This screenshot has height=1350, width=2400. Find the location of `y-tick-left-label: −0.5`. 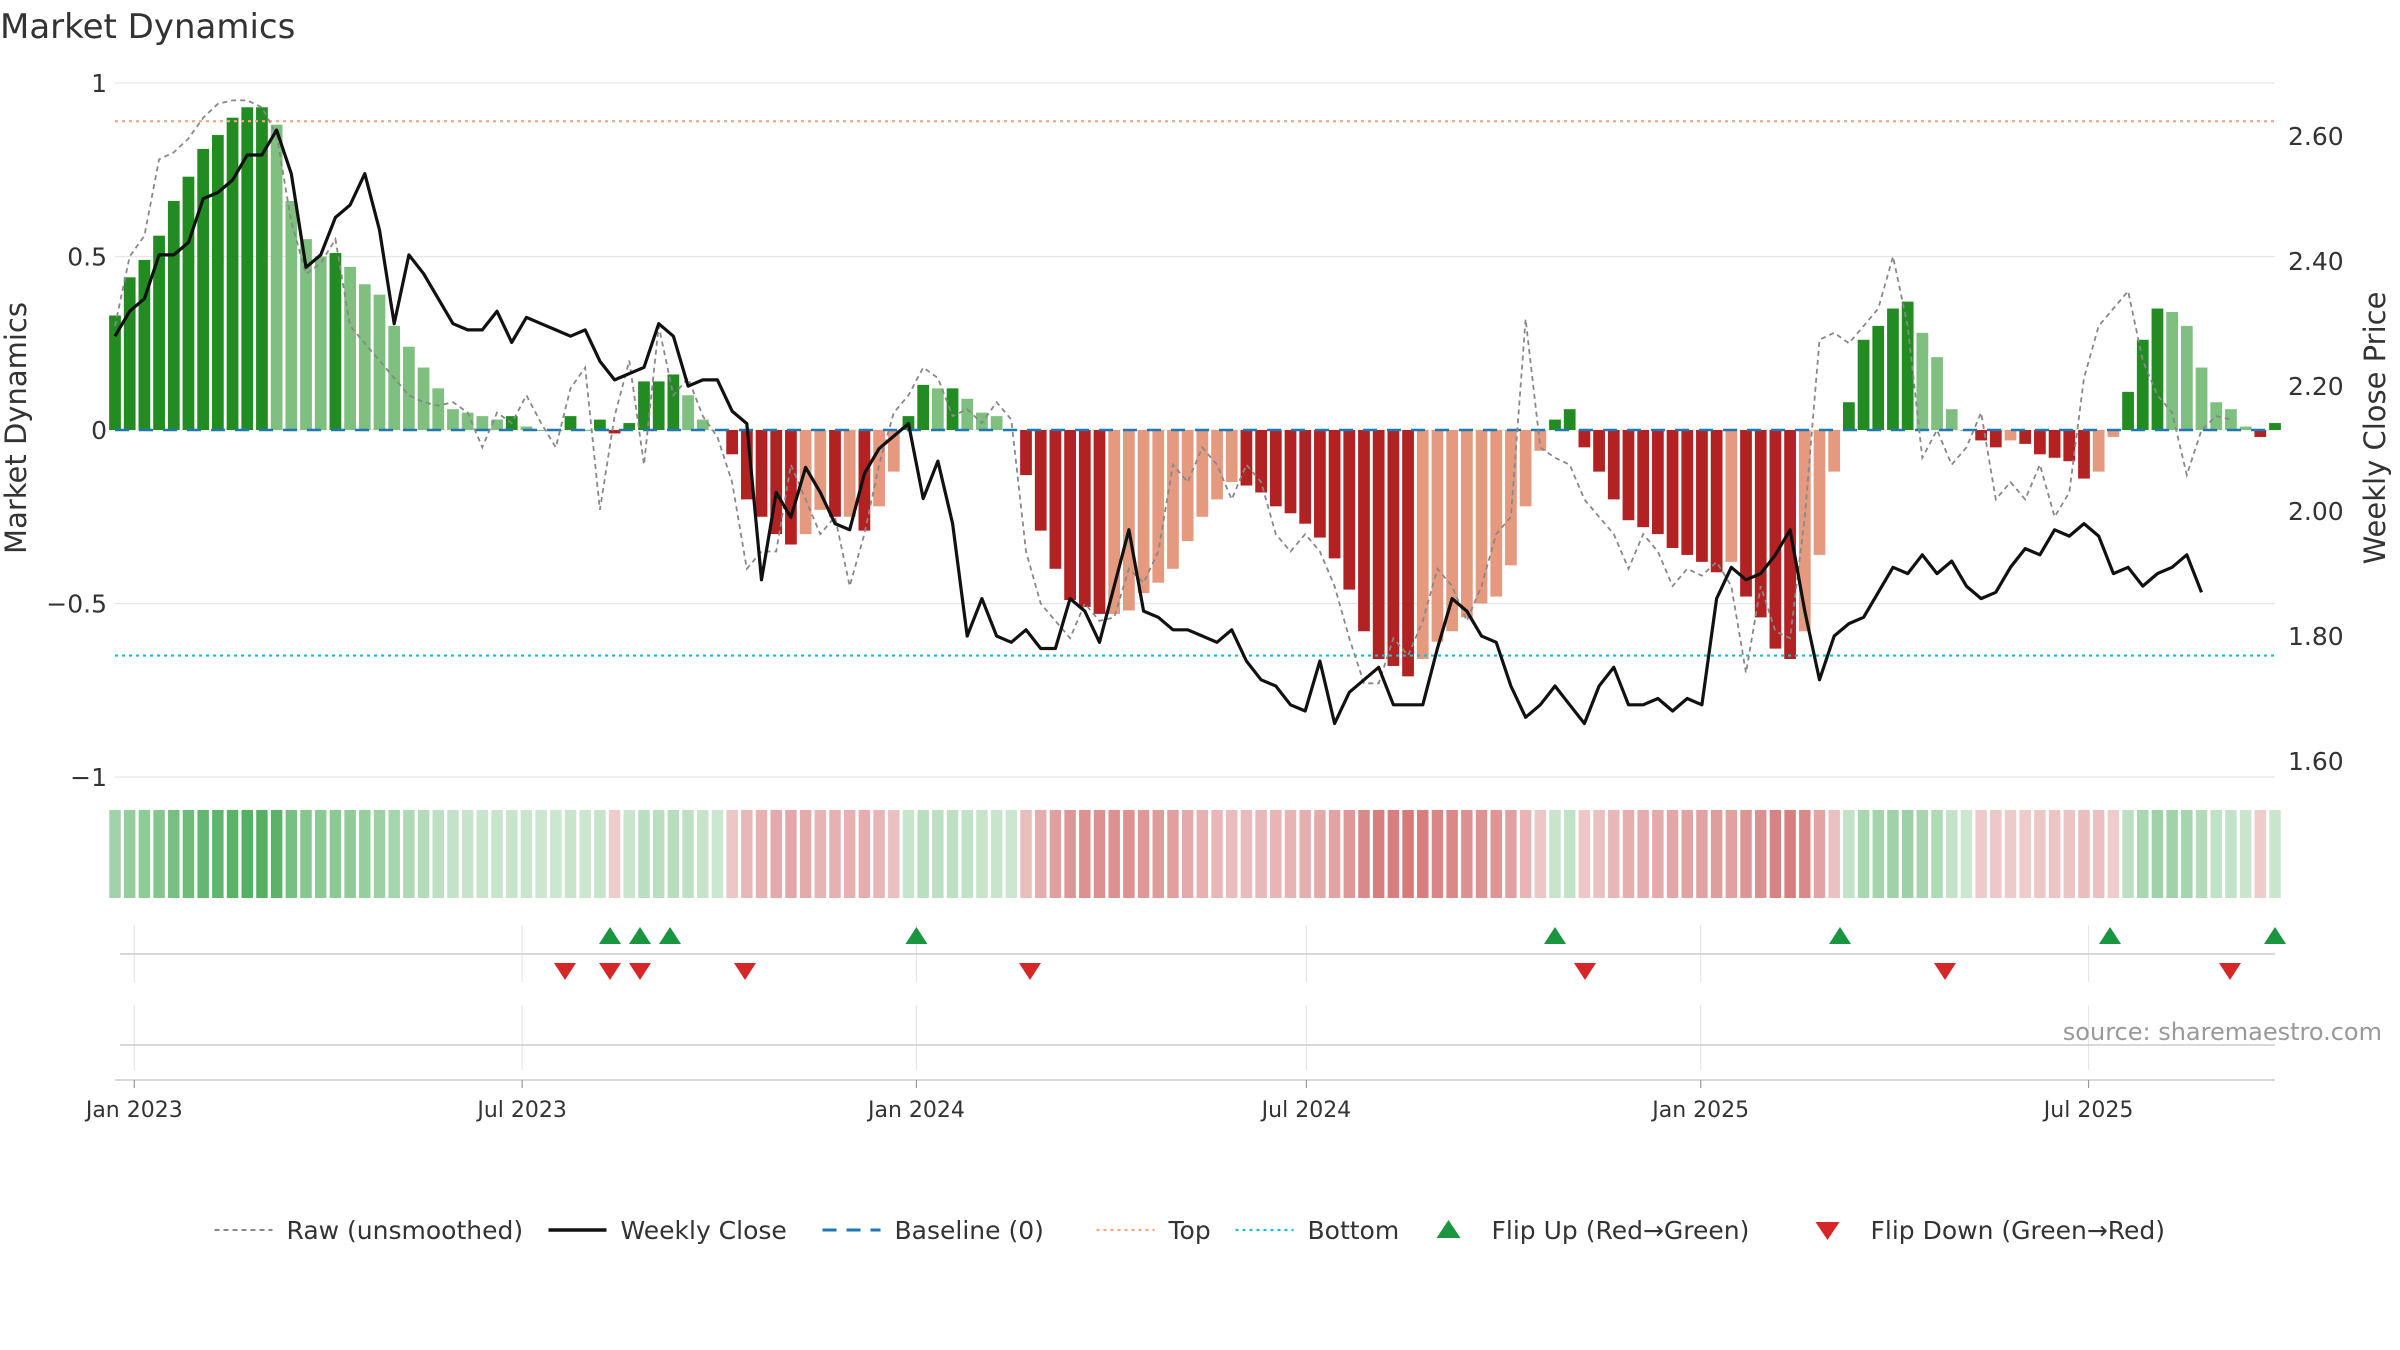

y-tick-left-label: −0.5 is located at coordinates (76, 604).